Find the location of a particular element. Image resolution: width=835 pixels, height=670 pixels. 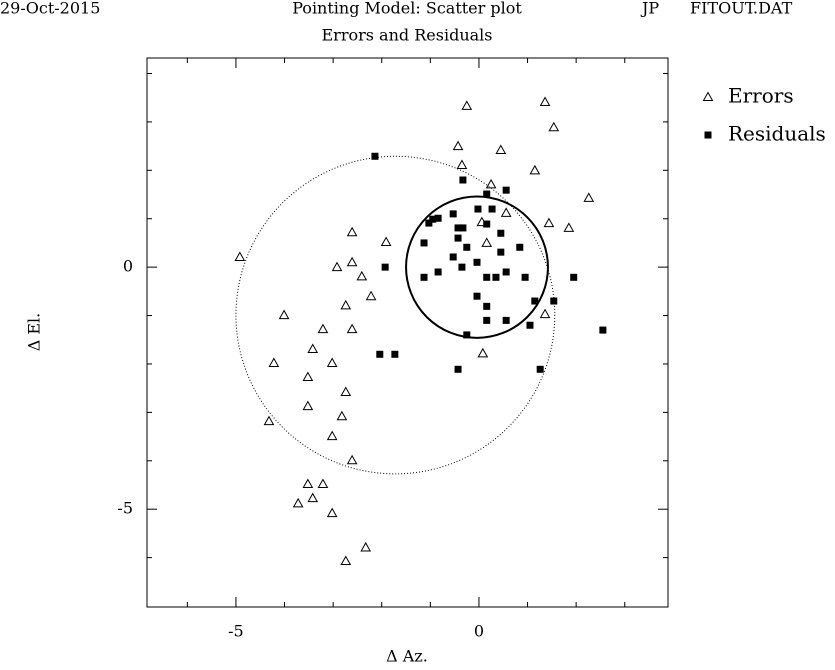

circle-solid is located at coordinates (477, 267).